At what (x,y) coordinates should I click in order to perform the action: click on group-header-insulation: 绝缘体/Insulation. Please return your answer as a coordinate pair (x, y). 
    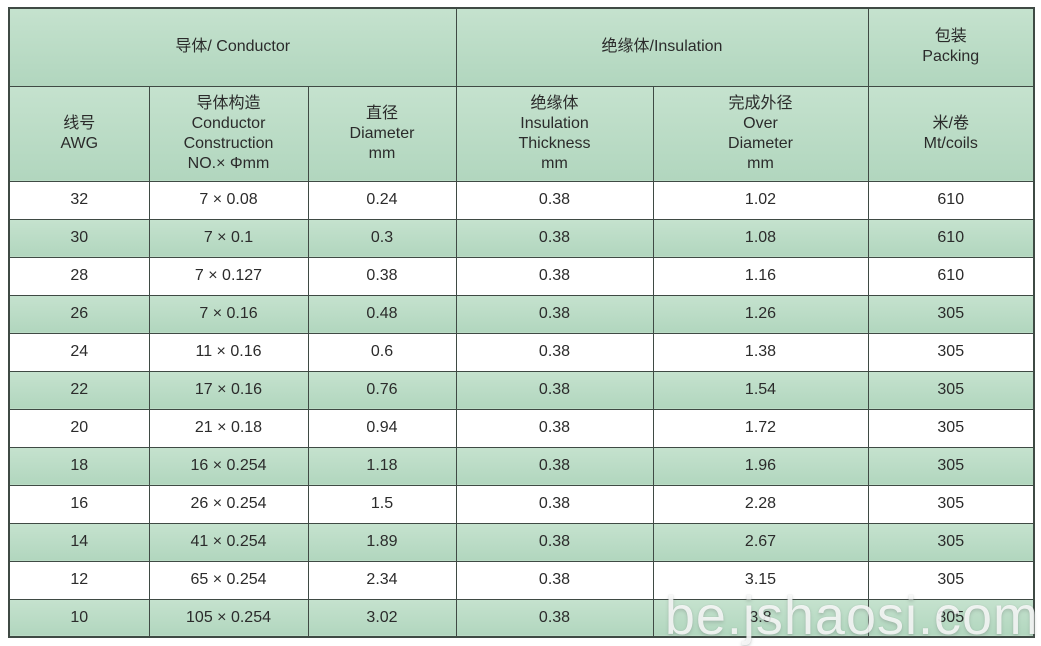
    Looking at the image, I should click on (662, 47).